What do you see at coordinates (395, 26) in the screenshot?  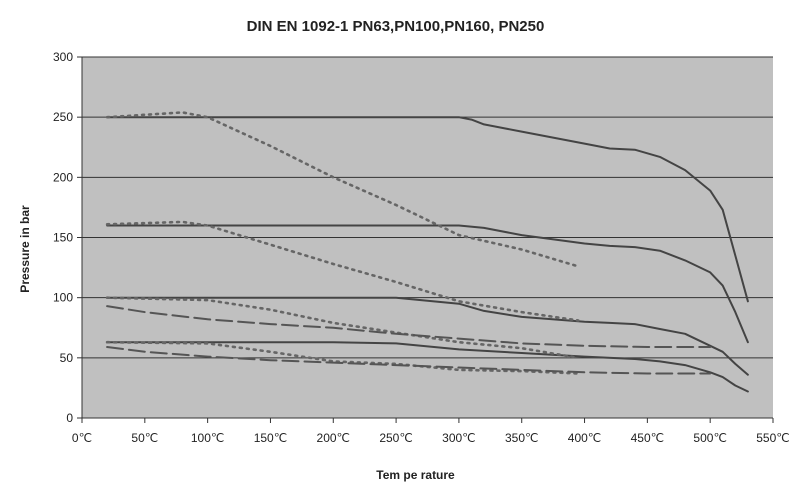 I see `chart-title: DIN EN 1092-1 PN63,PN100,PN160, PN250` at bounding box center [395, 26].